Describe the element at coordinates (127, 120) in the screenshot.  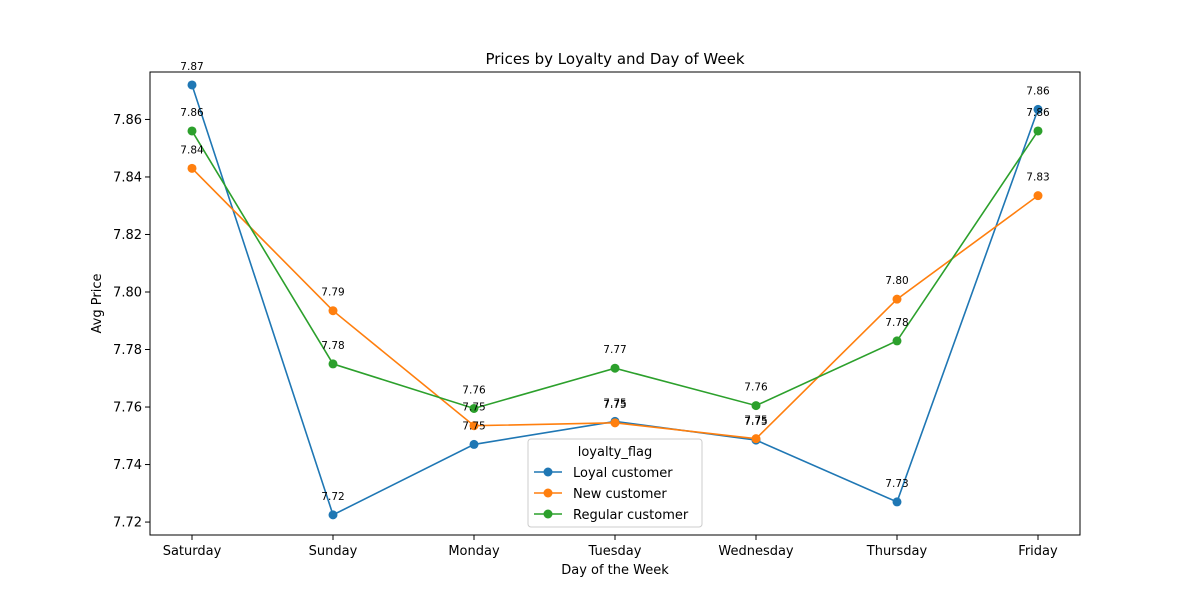
I see `y-tick-label: 7.86` at that location.